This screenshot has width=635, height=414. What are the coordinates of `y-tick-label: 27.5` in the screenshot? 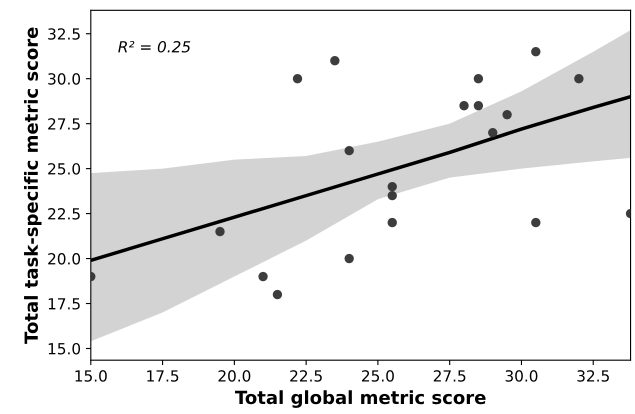 It's located at (64, 124).